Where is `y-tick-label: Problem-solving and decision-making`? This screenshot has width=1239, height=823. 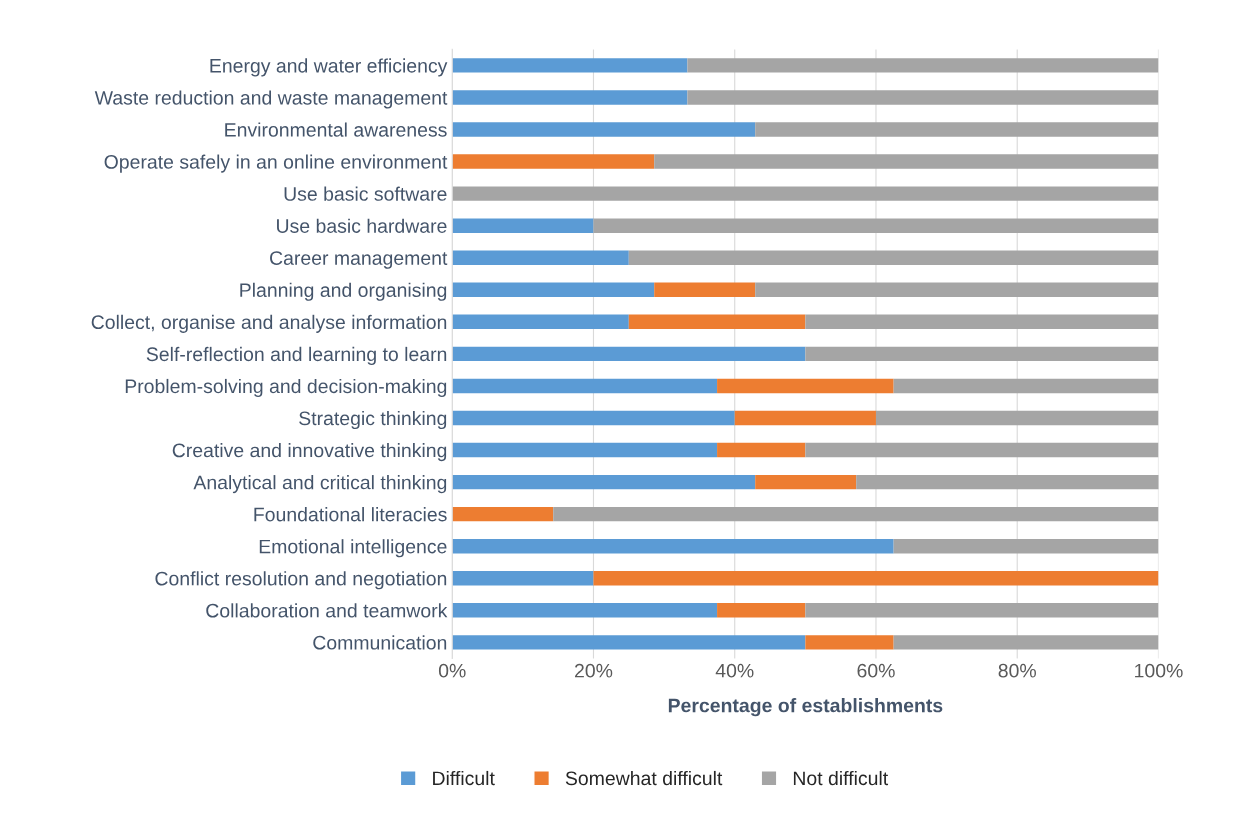
y-tick-label: Problem-solving and decision-making is located at coordinates (286, 388).